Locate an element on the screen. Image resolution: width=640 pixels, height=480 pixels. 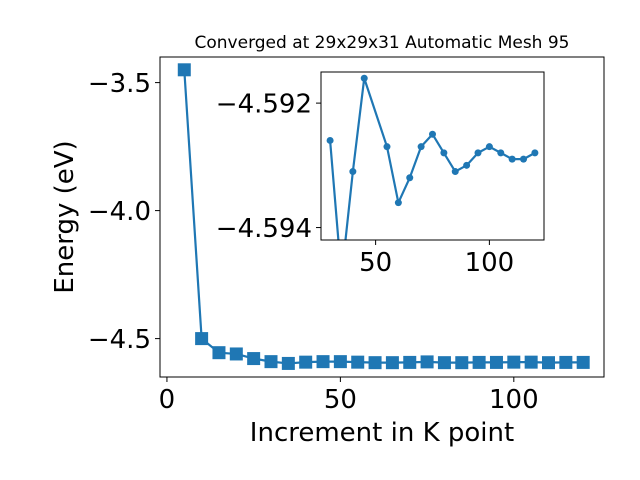
inset-y-tick-label: −4.592 is located at coordinates (264, 104).